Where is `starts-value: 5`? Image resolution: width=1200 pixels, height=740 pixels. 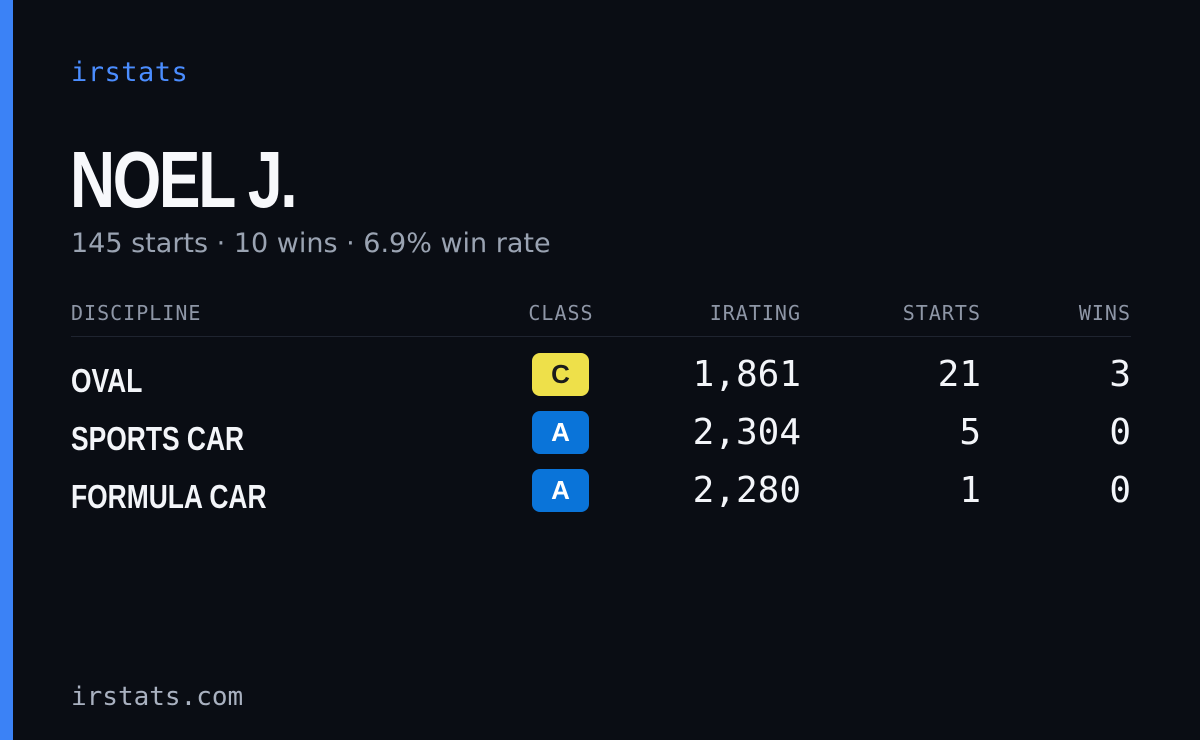
starts-value: 5 is located at coordinates (970, 432).